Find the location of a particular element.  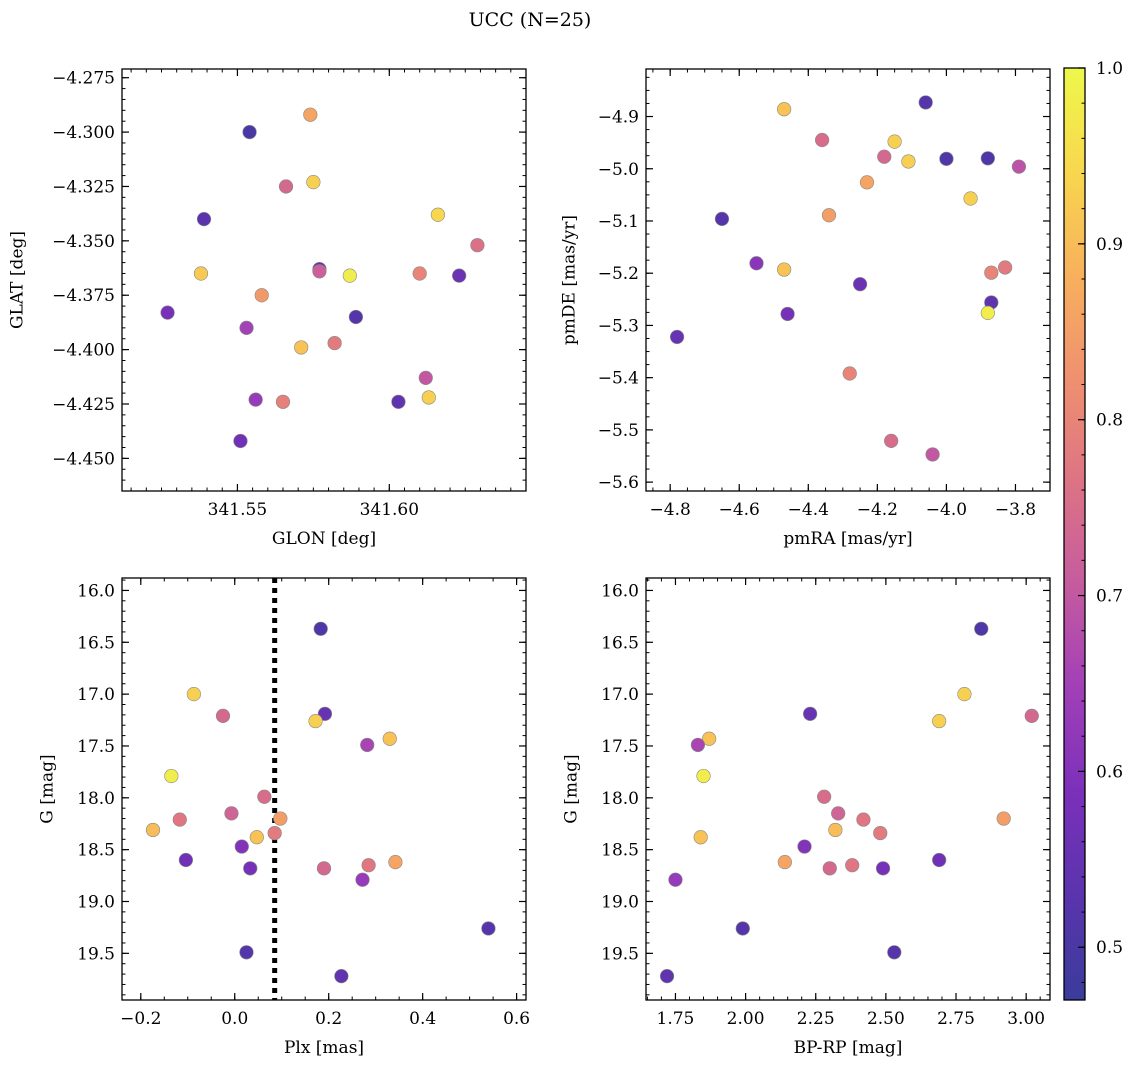

y-tick-label: −5.3 is located at coordinates (618, 326).